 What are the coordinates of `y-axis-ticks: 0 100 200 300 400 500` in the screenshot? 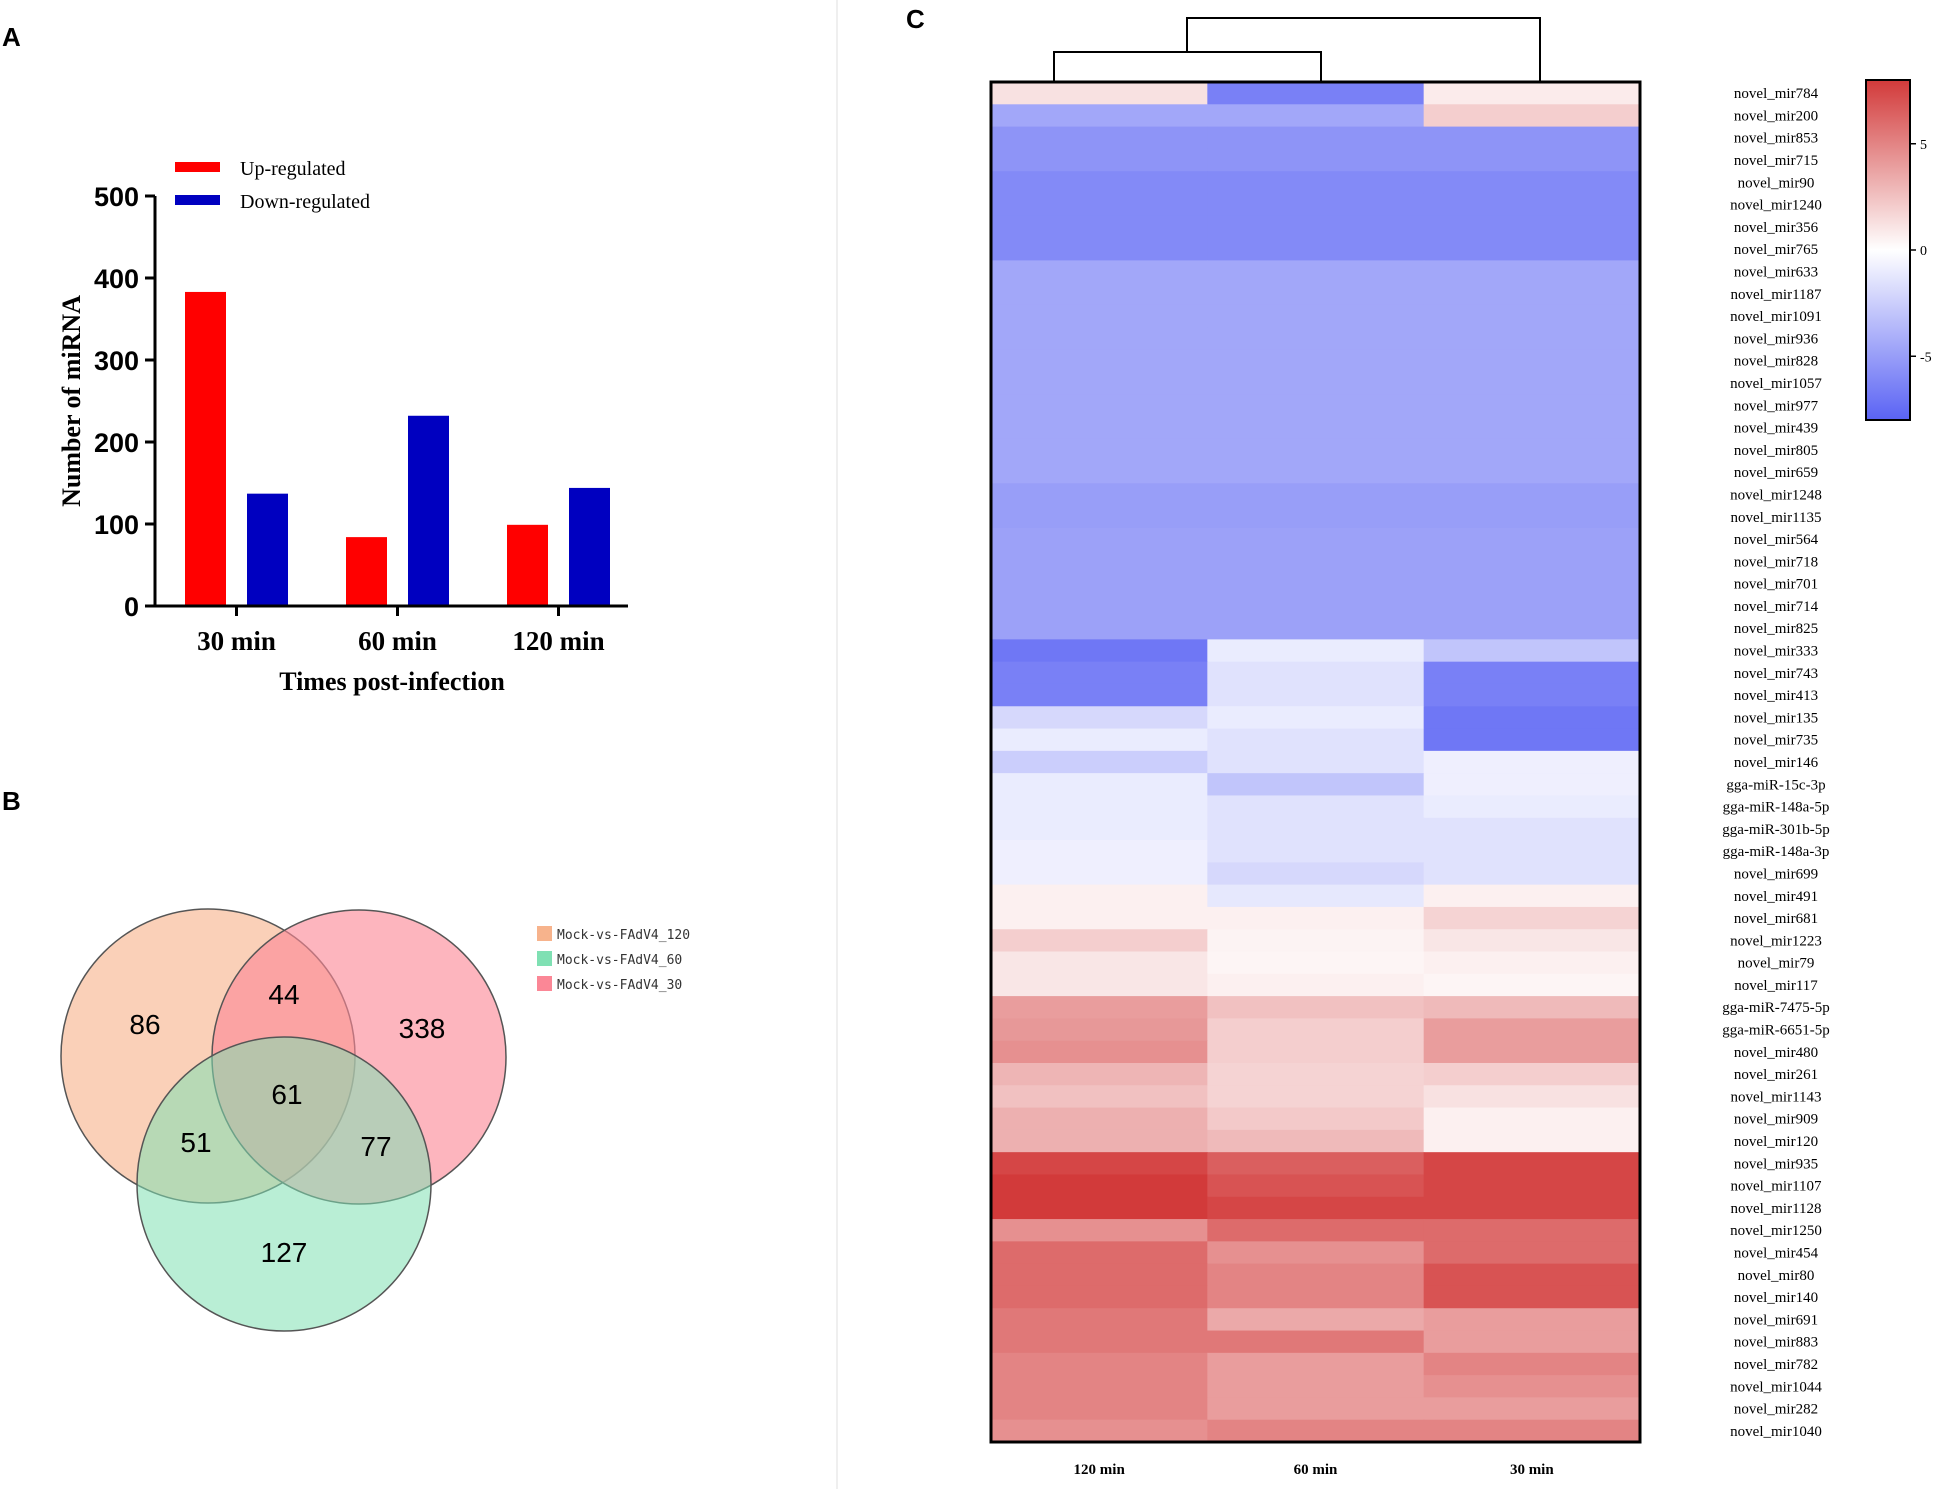 It's located at (124, 402).